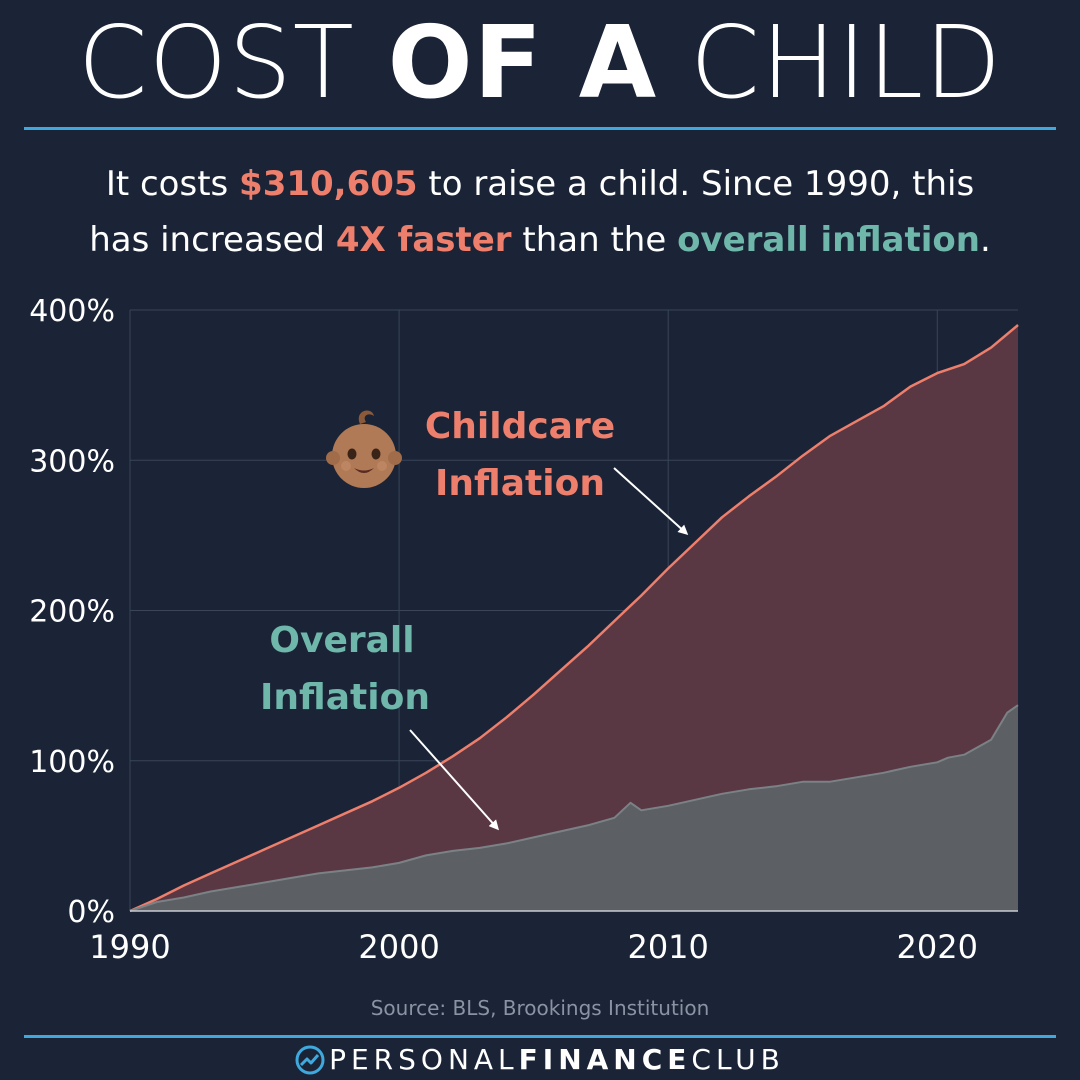  What do you see at coordinates (423, 240) in the screenshot?
I see `faster-highlight: 4X faster` at bounding box center [423, 240].